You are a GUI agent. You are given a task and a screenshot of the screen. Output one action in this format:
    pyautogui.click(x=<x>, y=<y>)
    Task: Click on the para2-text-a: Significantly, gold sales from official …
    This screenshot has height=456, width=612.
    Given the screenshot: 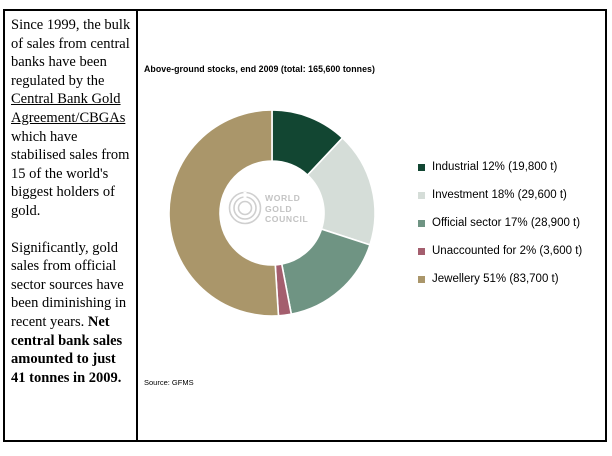 What is the action you would take?
    pyautogui.click(x=69, y=284)
    